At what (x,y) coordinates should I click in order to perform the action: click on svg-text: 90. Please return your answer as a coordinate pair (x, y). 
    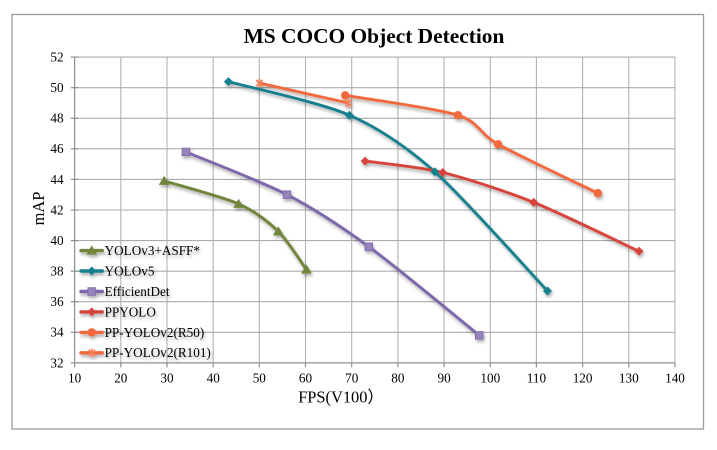
    Looking at the image, I should click on (445, 378).